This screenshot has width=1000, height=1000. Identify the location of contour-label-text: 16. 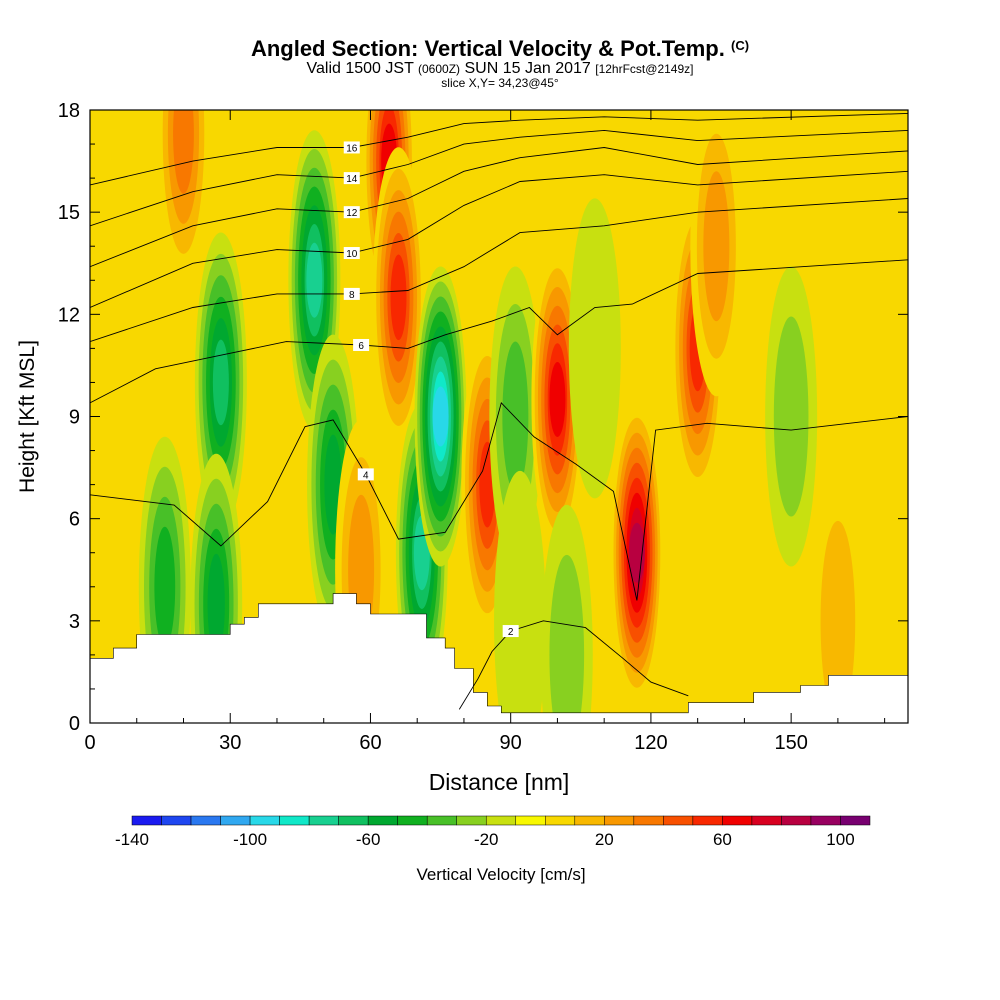
(352, 148).